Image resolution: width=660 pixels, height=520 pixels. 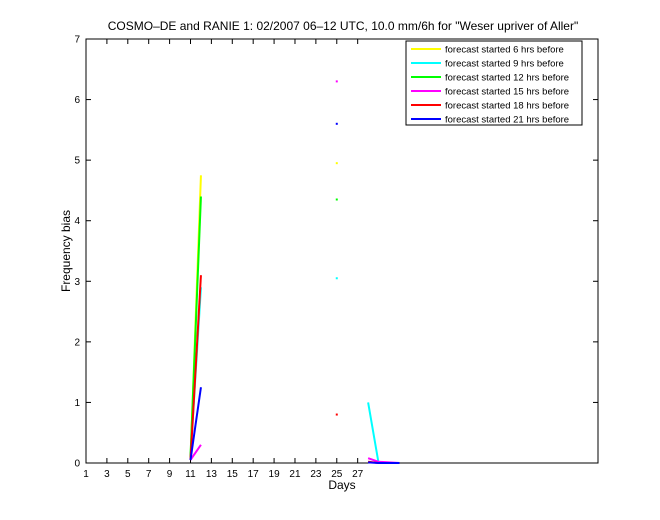 What do you see at coordinates (341, 485) in the screenshot?
I see `x-axis-label: Days` at bounding box center [341, 485].